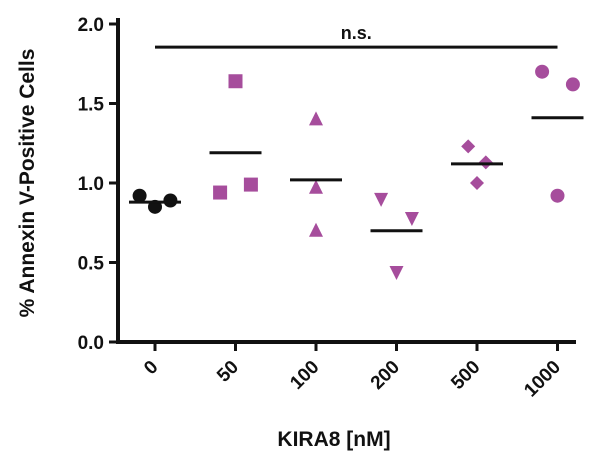  I want to click on x-tick-label: 200, so click(385, 375).